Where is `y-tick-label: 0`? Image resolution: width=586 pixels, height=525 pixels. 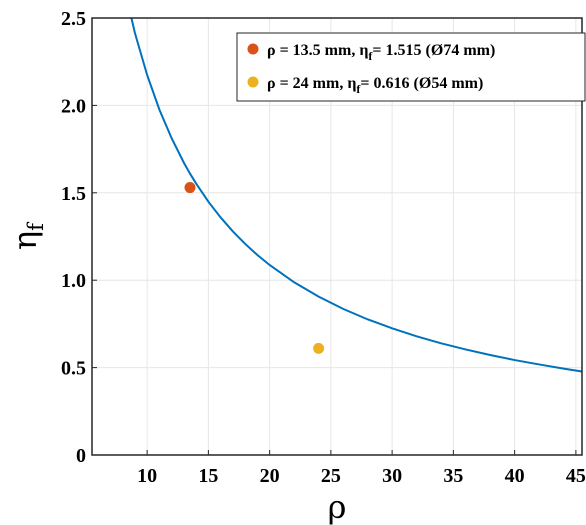
y-tick-label: 0 is located at coordinates (81, 456).